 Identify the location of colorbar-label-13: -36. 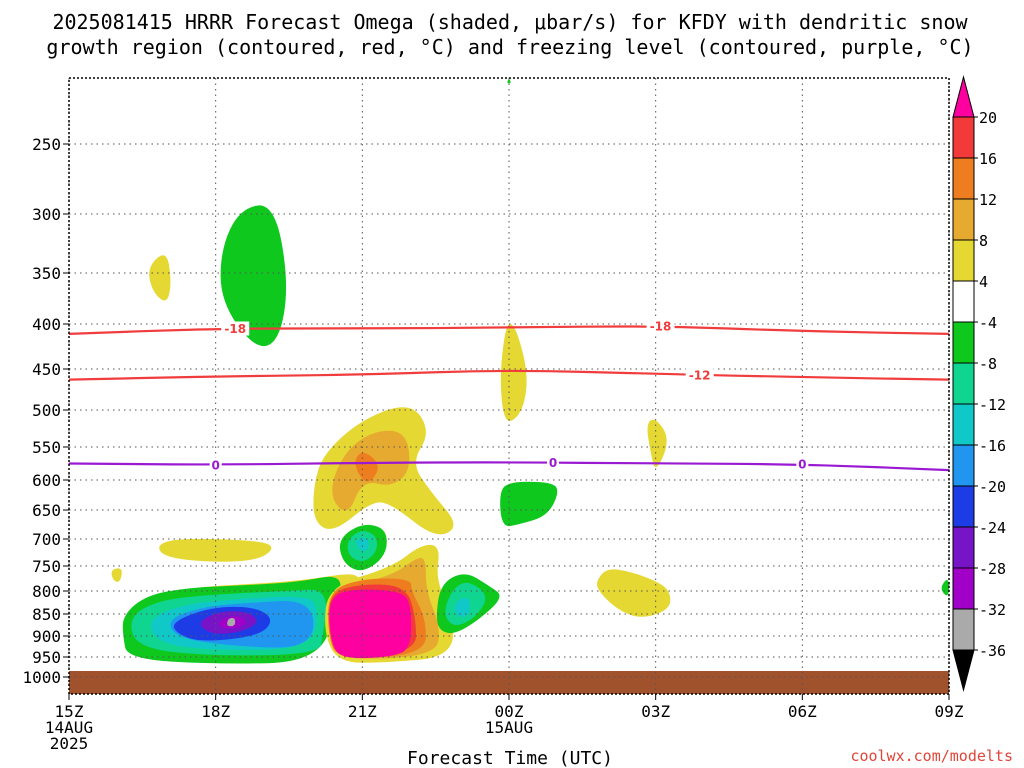
(992, 651).